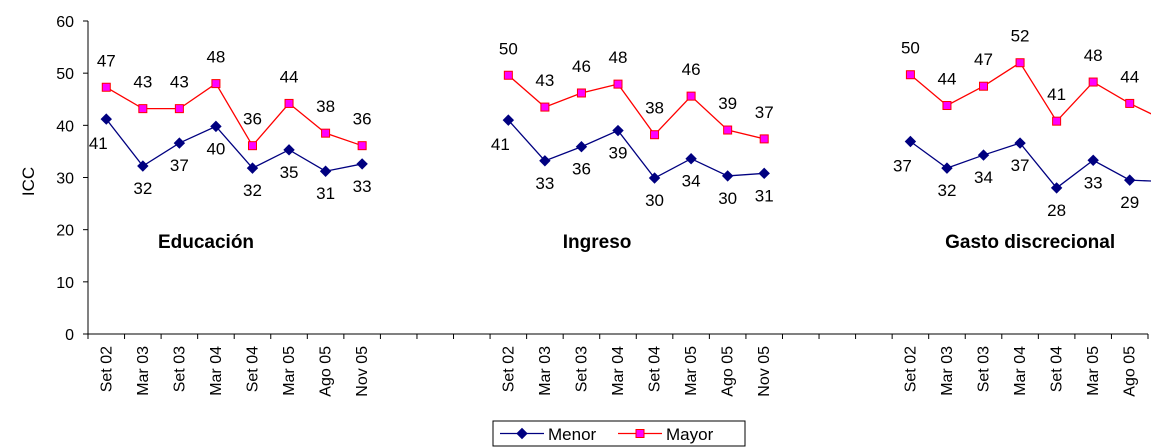  I want to click on legend-item-menor: Menor, so click(548, 434).